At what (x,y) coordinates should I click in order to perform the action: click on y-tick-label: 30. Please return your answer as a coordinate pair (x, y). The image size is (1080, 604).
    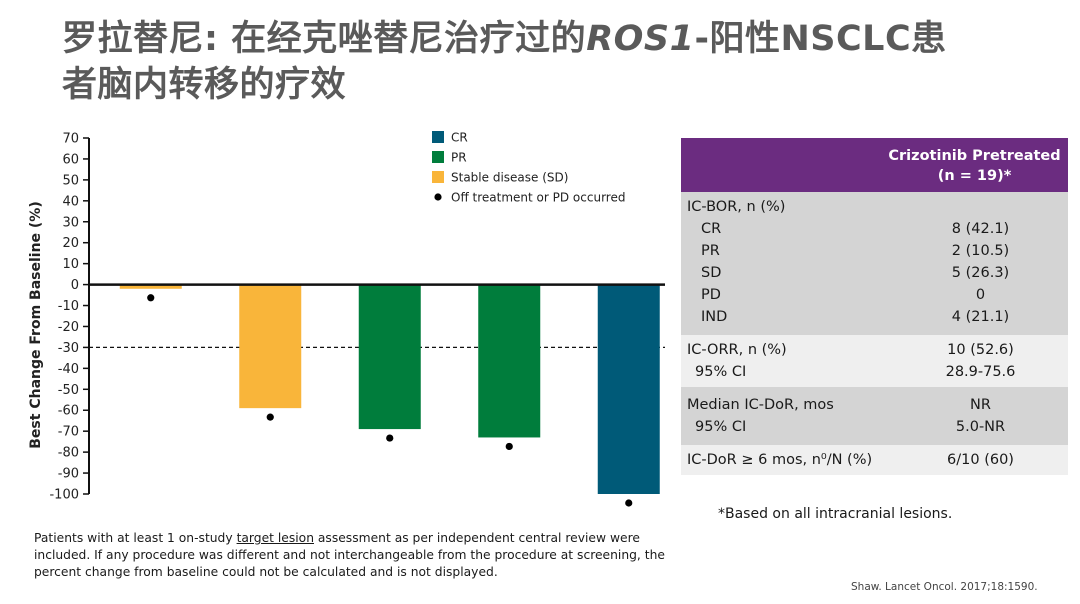
    Looking at the image, I should click on (70, 222).